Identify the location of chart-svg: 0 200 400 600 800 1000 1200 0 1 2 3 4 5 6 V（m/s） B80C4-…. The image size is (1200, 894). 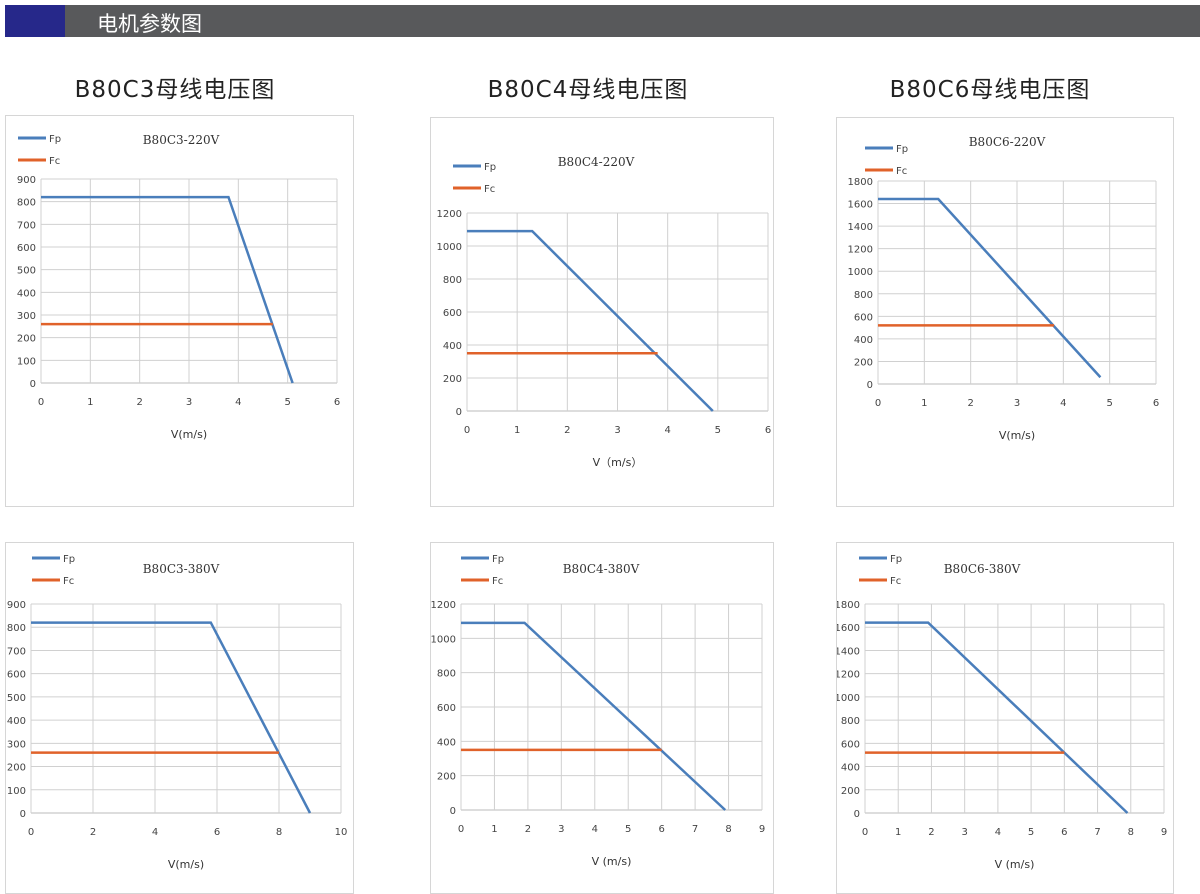
(604, 312).